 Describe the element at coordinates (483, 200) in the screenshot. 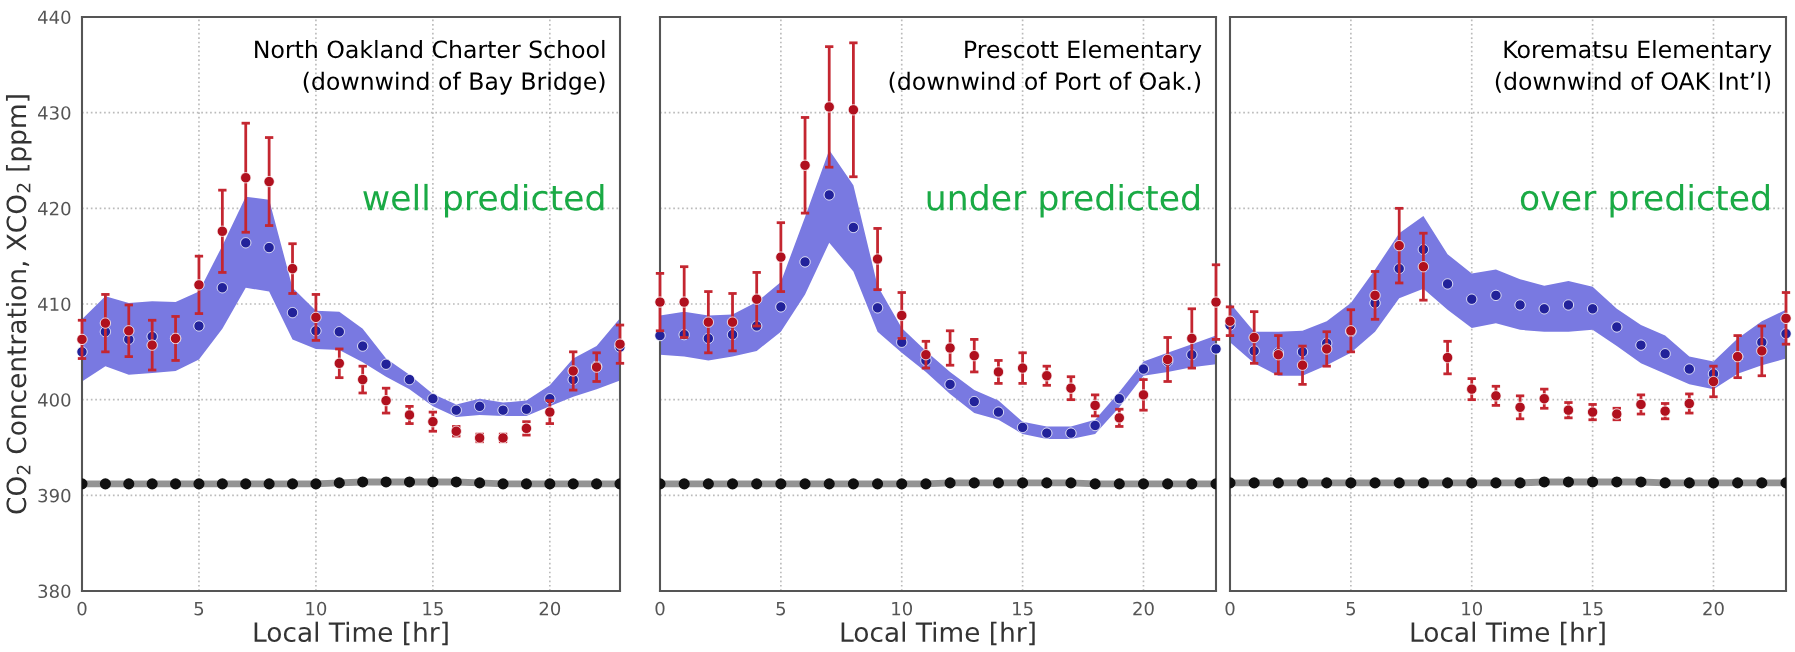

I see `annotation: well predicted` at that location.